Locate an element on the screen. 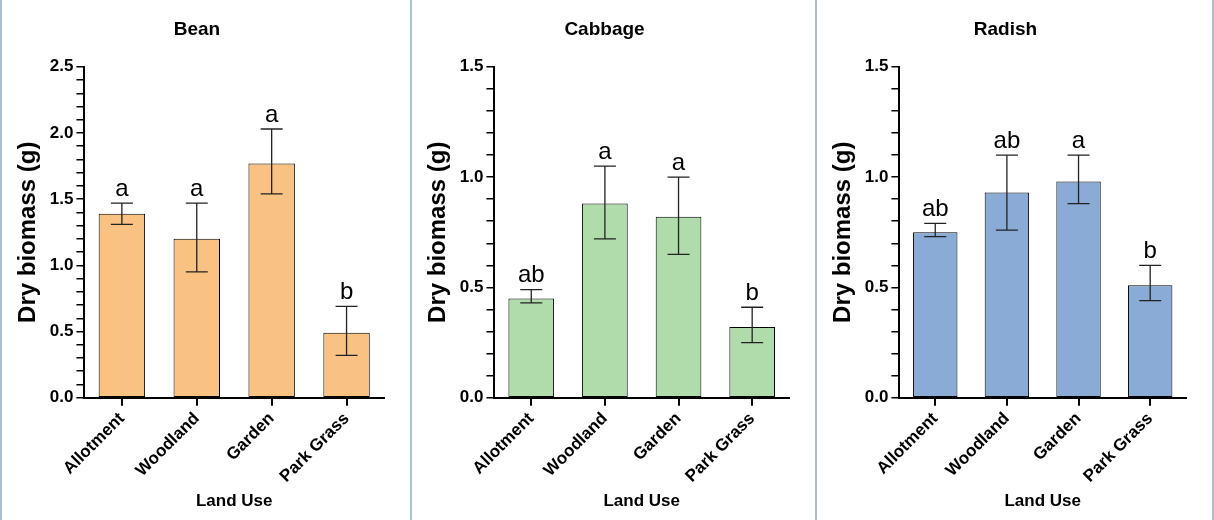  chart-title: Cabbage is located at coordinates (604, 28).